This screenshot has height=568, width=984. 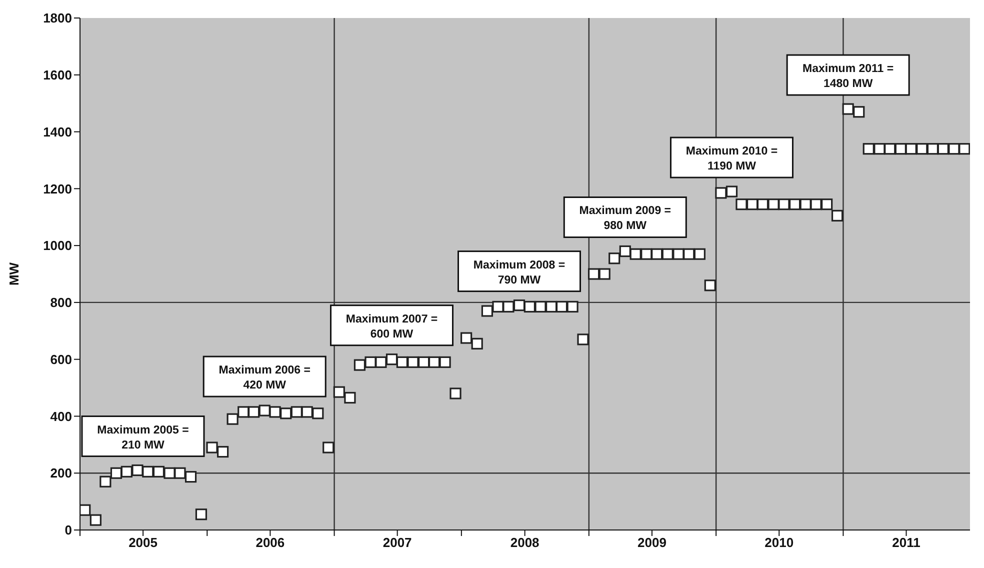 I want to click on y-tick-label: 1600, so click(x=57, y=75).